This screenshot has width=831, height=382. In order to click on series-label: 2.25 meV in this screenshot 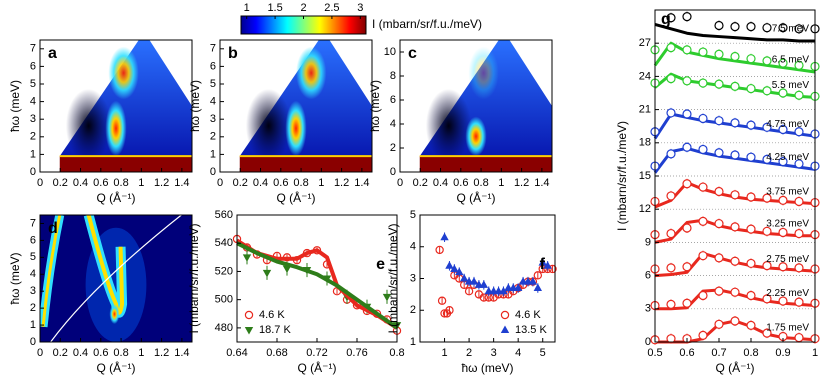, I will do `click(787, 293)`.